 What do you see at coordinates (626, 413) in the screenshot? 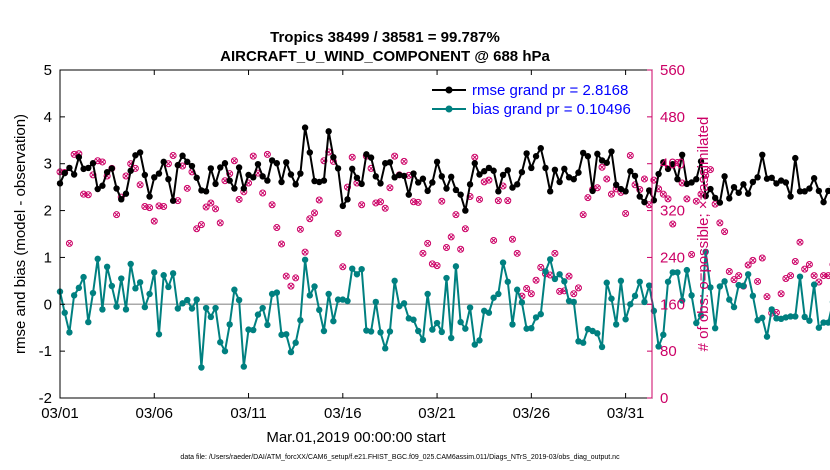
I see `x-tick-label: 03/31` at bounding box center [626, 413].